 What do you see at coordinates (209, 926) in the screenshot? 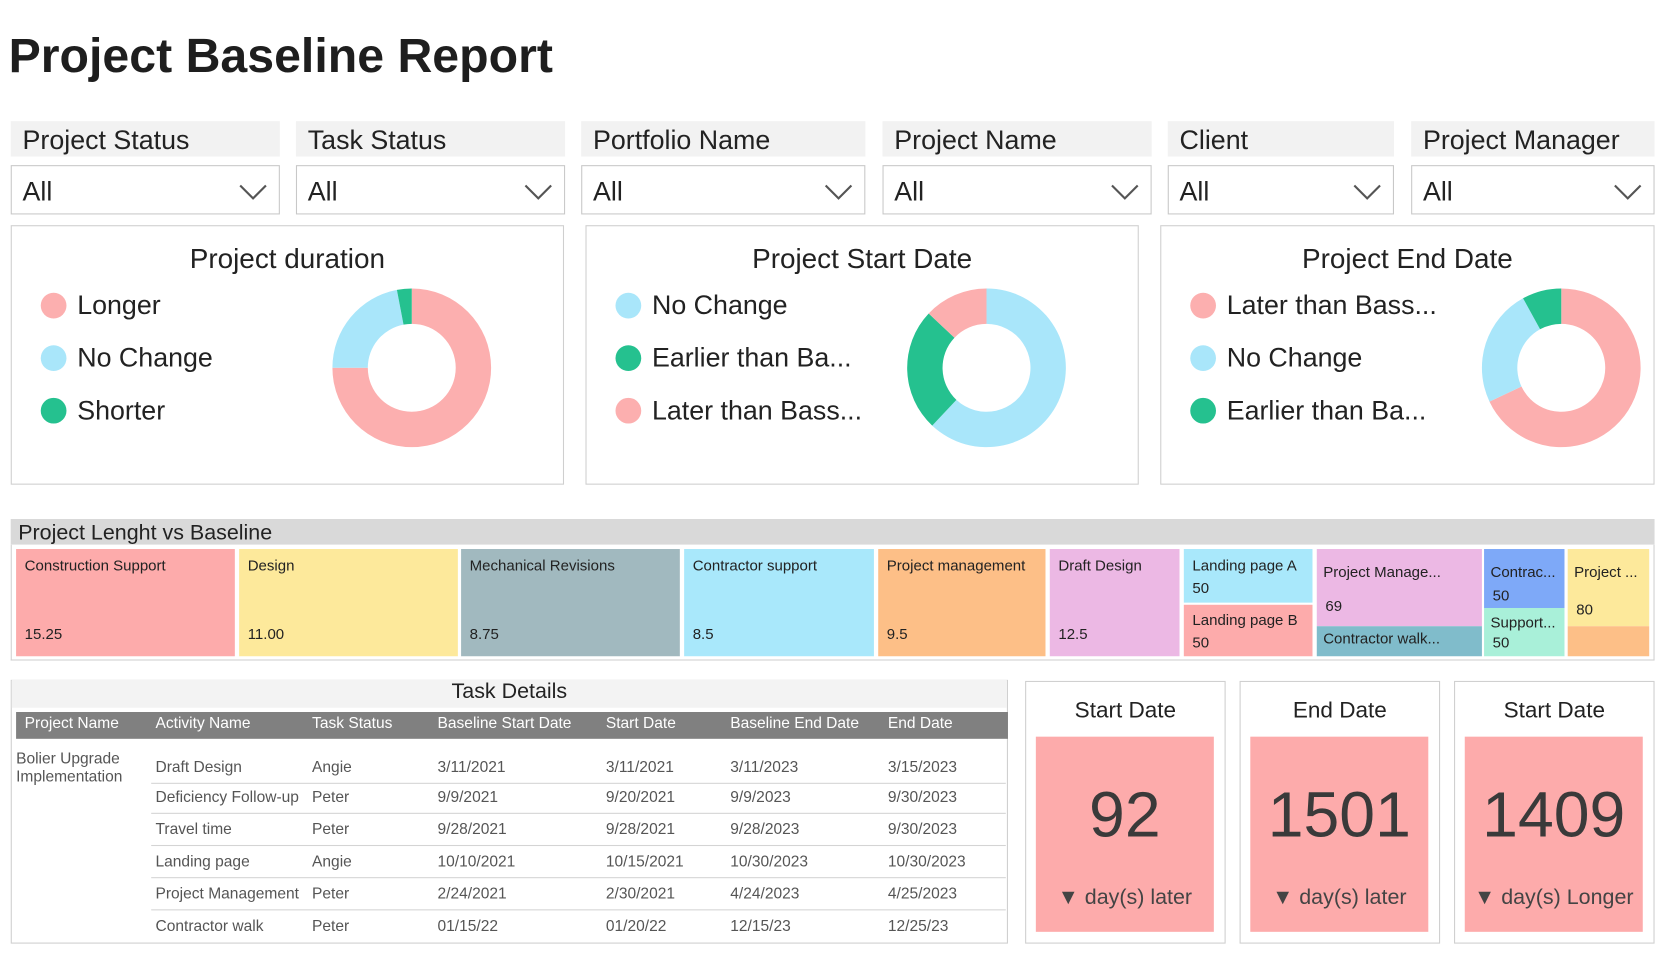
I see `table-cell: Contractor walk` at bounding box center [209, 926].